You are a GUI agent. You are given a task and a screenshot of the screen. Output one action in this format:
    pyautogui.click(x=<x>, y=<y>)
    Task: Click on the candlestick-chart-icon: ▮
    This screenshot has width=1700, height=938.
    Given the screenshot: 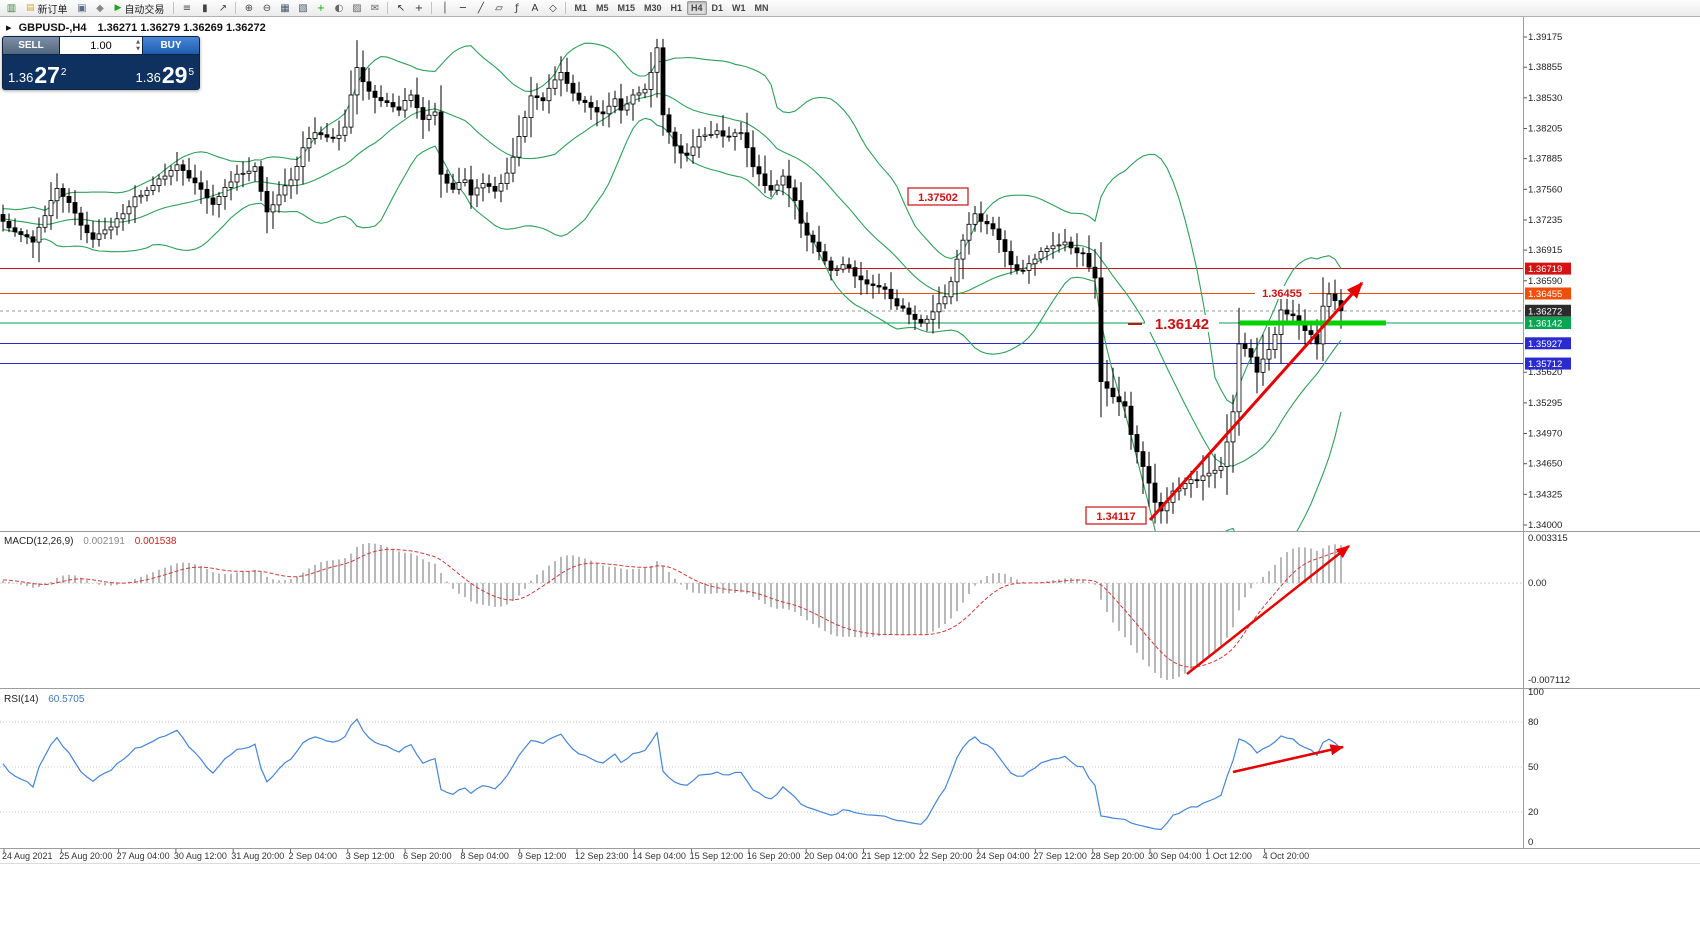 What is the action you would take?
    pyautogui.click(x=204, y=8)
    